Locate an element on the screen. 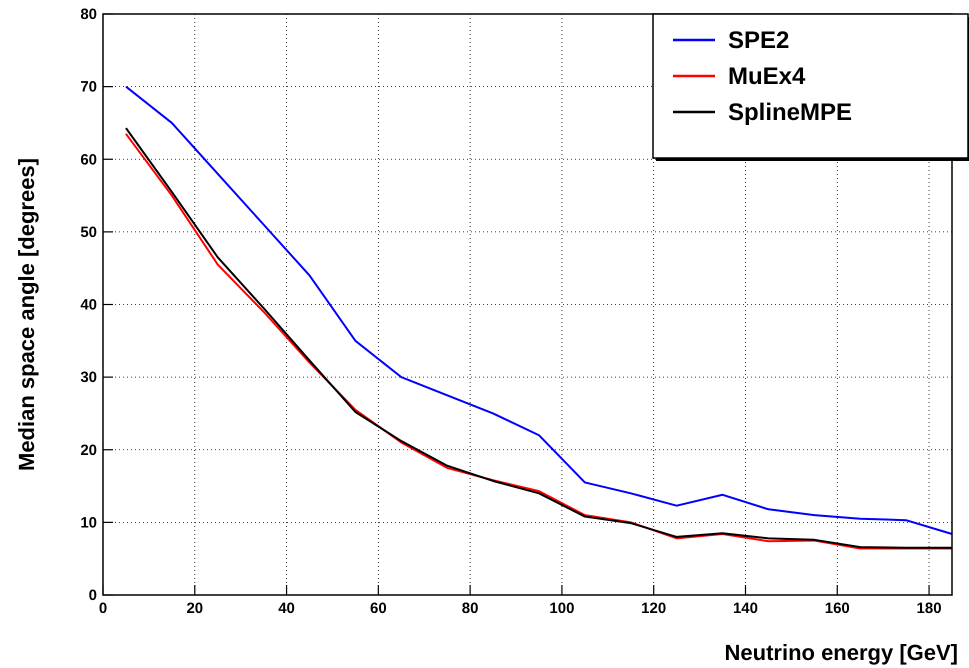 Image resolution: width=969 pixels, height=668 pixels. x-tick-label: 0 is located at coordinates (103, 608).